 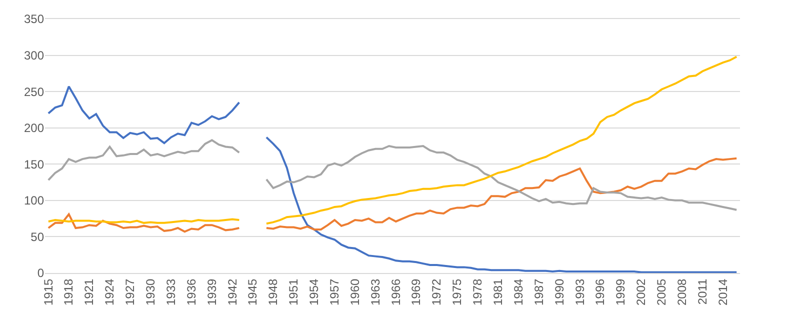 I want to click on x-tick-label: 1960, so click(x=355, y=292).